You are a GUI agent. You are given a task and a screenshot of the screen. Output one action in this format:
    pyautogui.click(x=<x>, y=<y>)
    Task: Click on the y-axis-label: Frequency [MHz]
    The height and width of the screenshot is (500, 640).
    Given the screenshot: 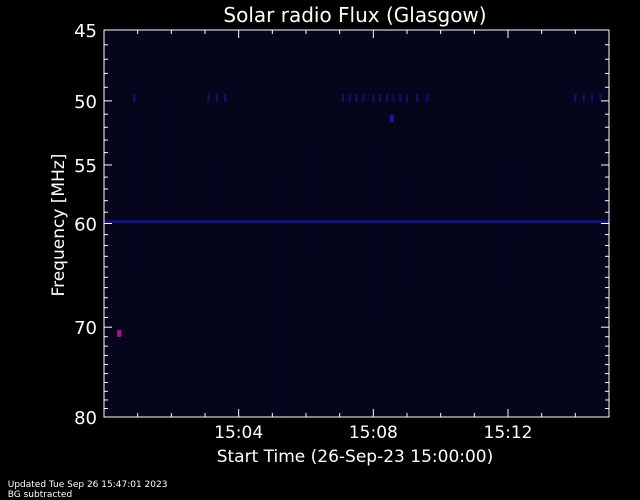 What is the action you would take?
    pyautogui.click(x=59, y=225)
    